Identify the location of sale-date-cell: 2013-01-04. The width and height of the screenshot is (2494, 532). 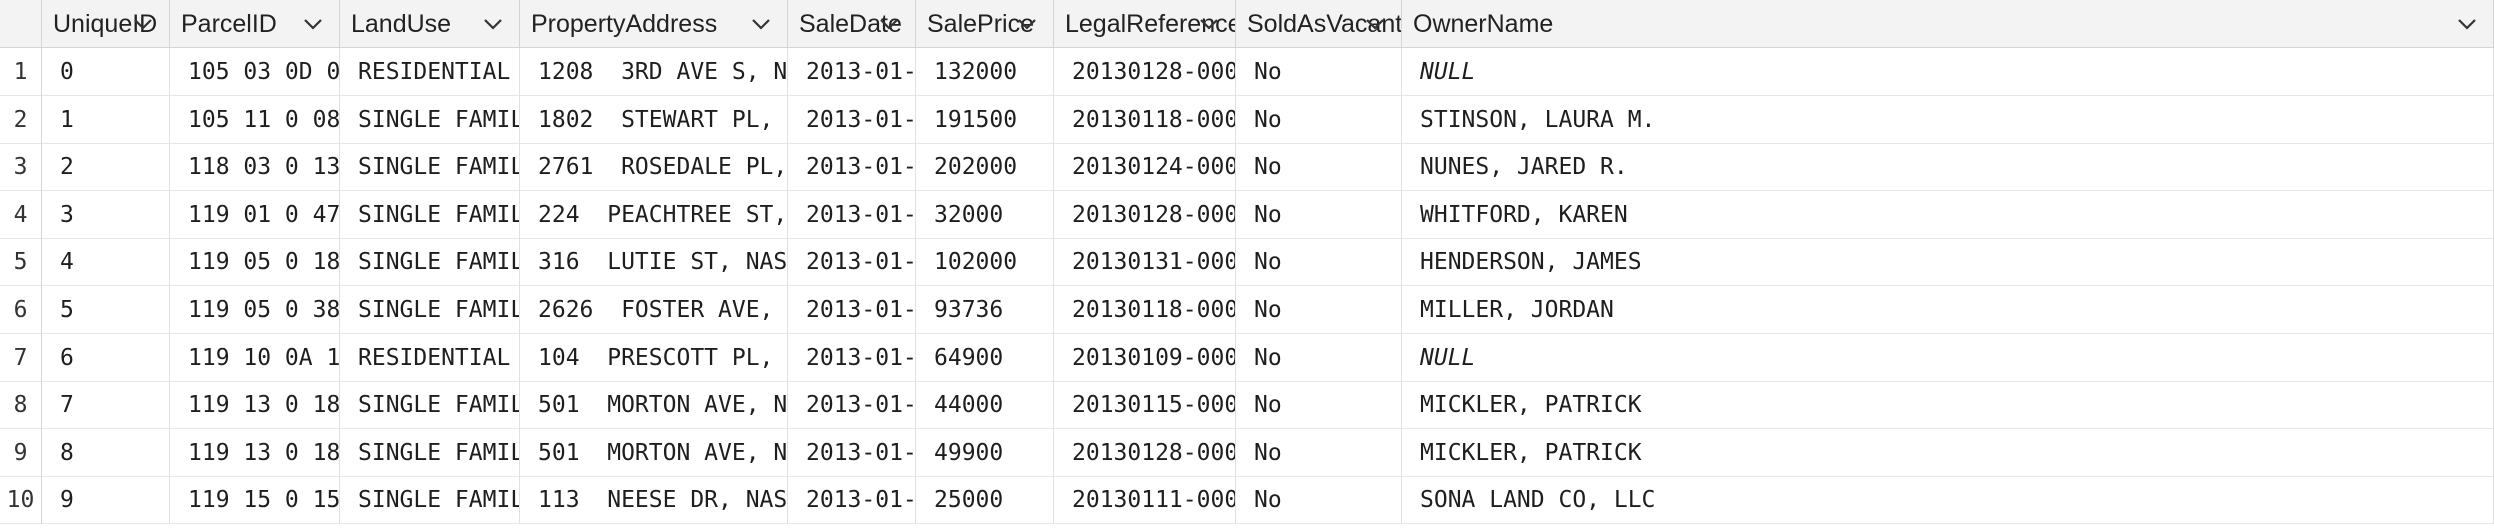
(852, 310).